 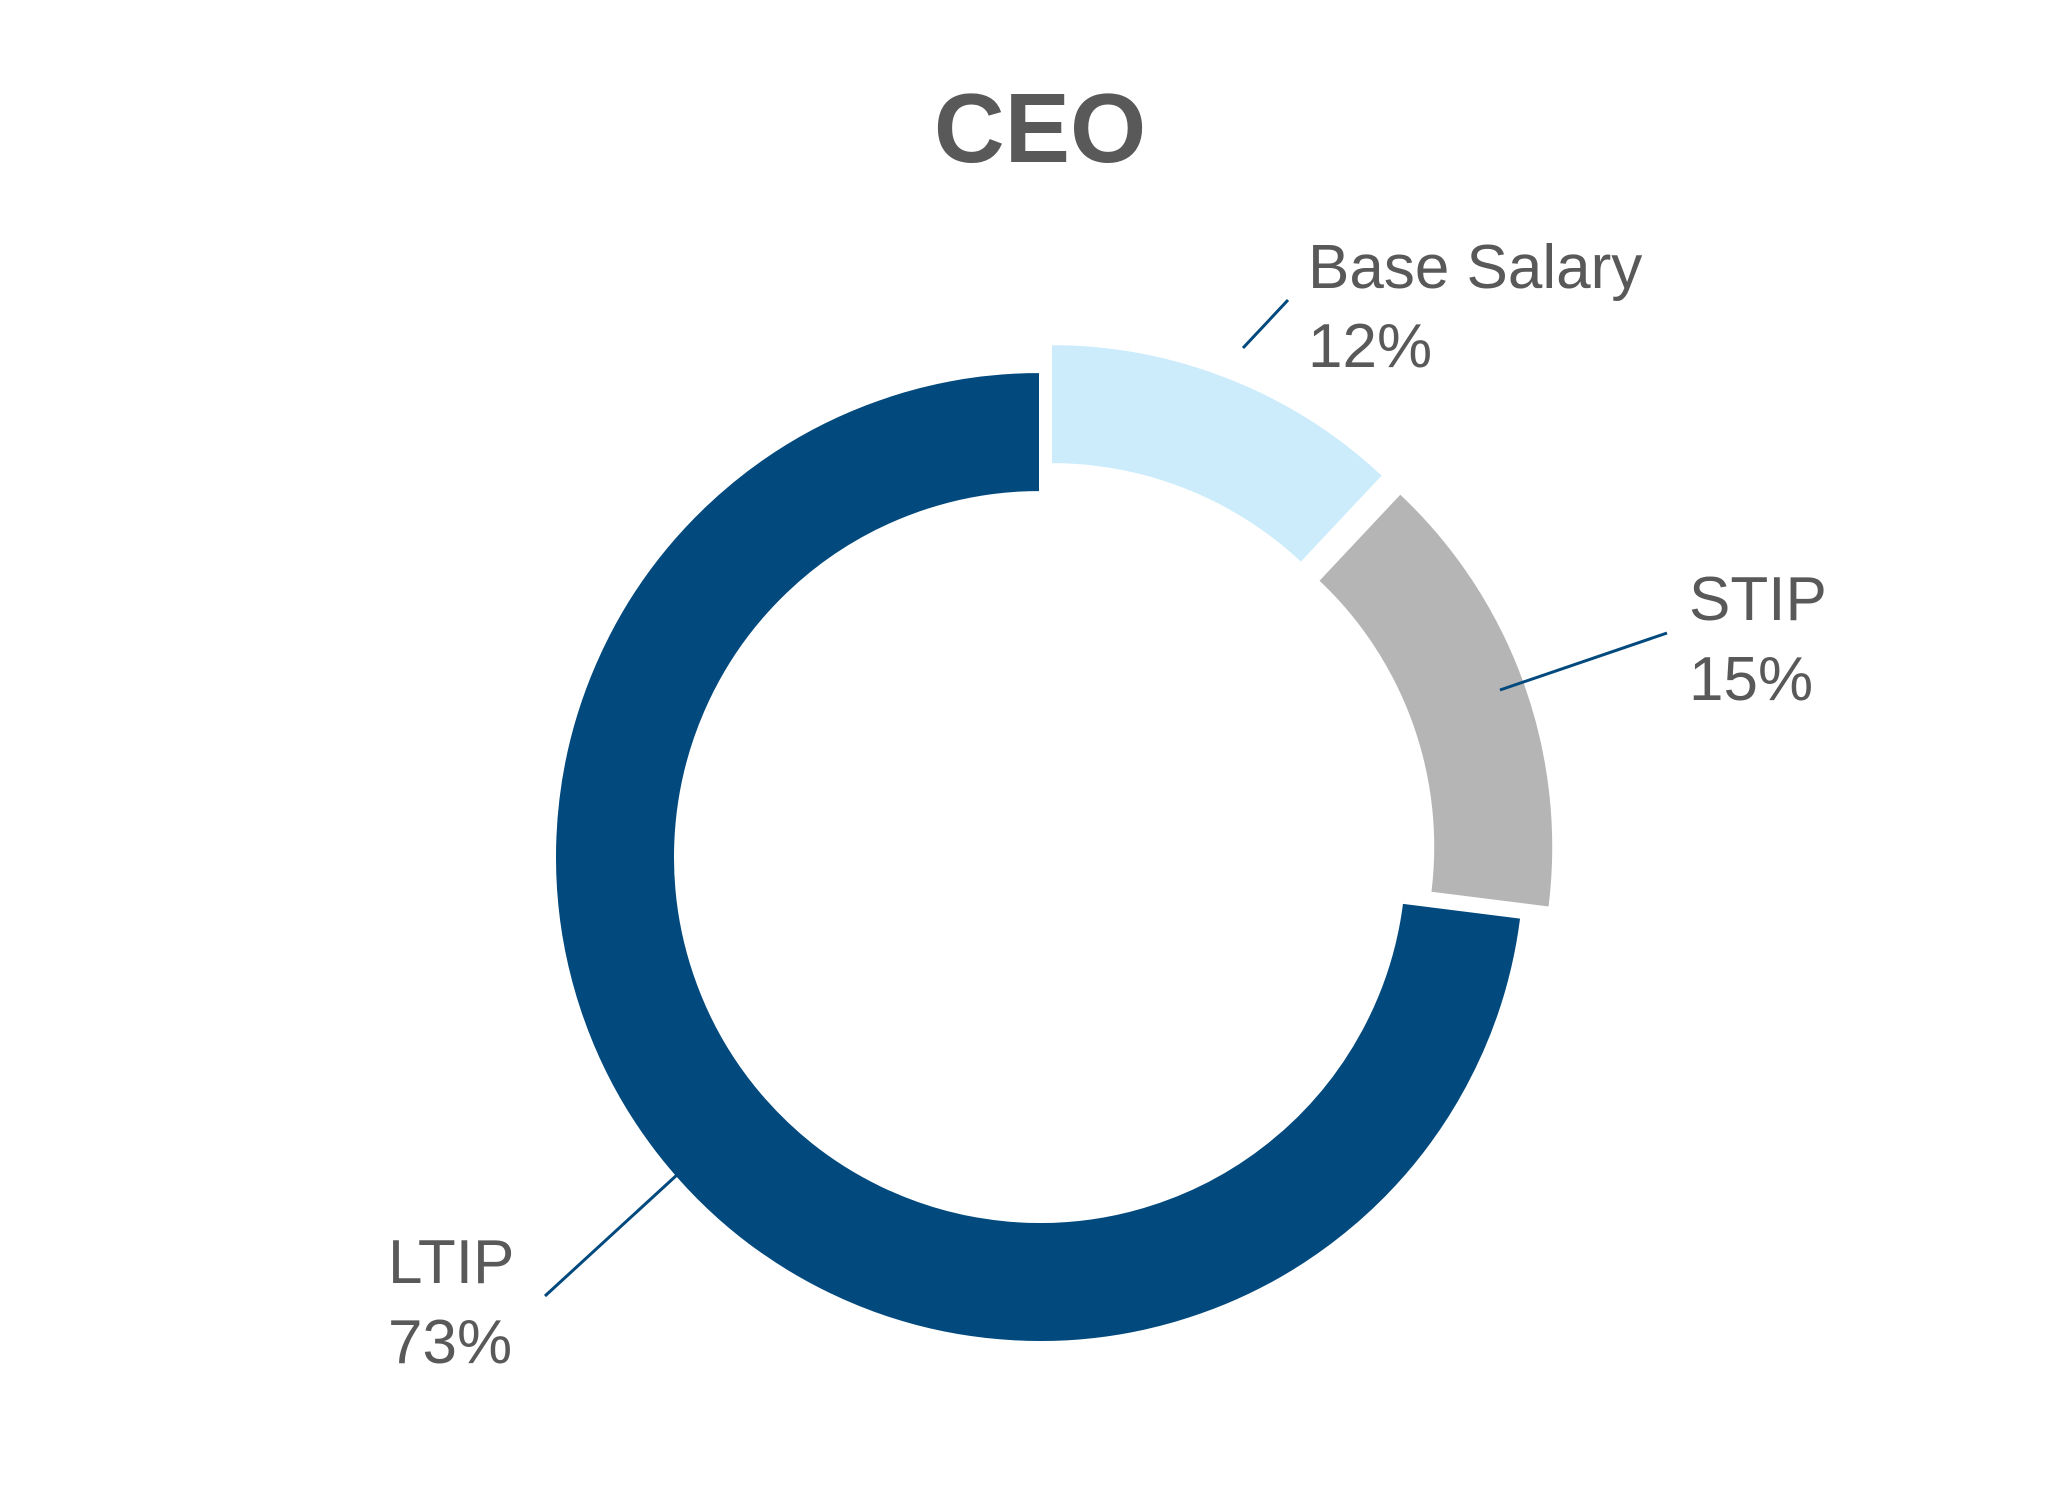 I want to click on slice-label-base-salary: Base Salary, so click(x=1475, y=267).